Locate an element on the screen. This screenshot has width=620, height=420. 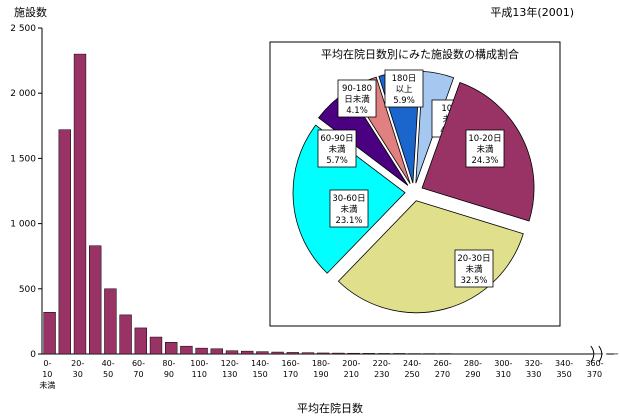
x-tick-label-line: 110 is located at coordinates (199, 374).